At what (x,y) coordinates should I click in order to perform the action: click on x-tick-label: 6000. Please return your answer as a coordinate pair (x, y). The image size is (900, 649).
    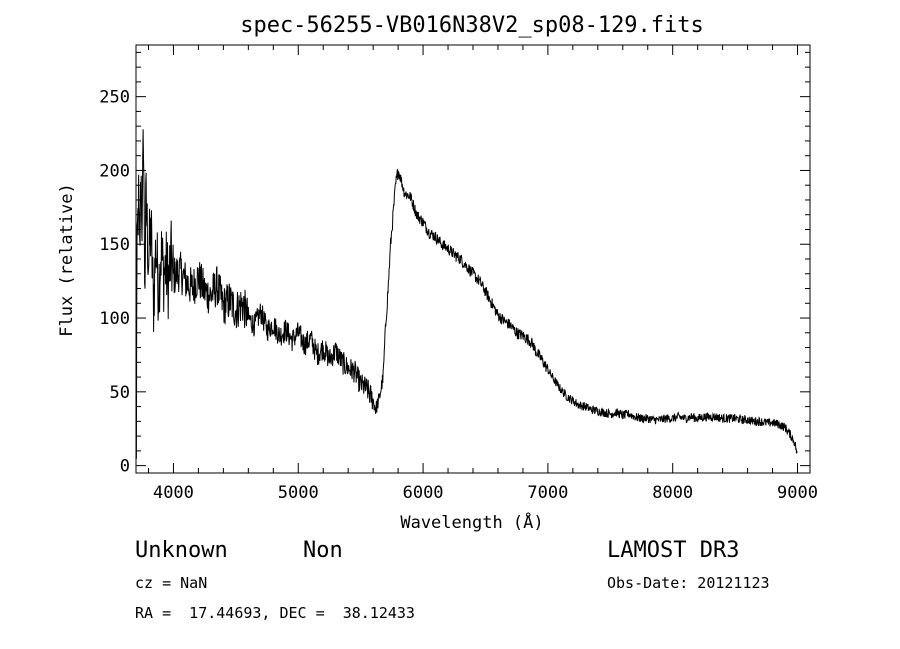
    Looking at the image, I should click on (423, 493).